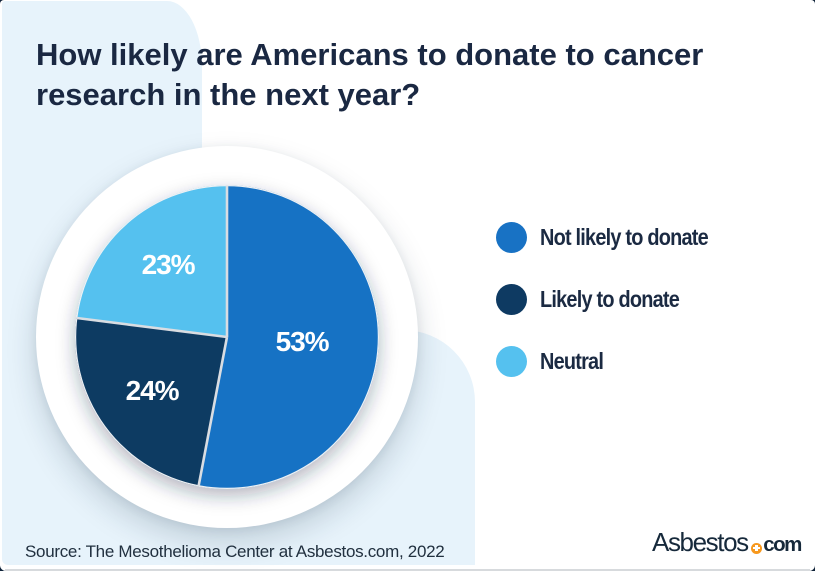  I want to click on svg-text: 24%, so click(153, 390).